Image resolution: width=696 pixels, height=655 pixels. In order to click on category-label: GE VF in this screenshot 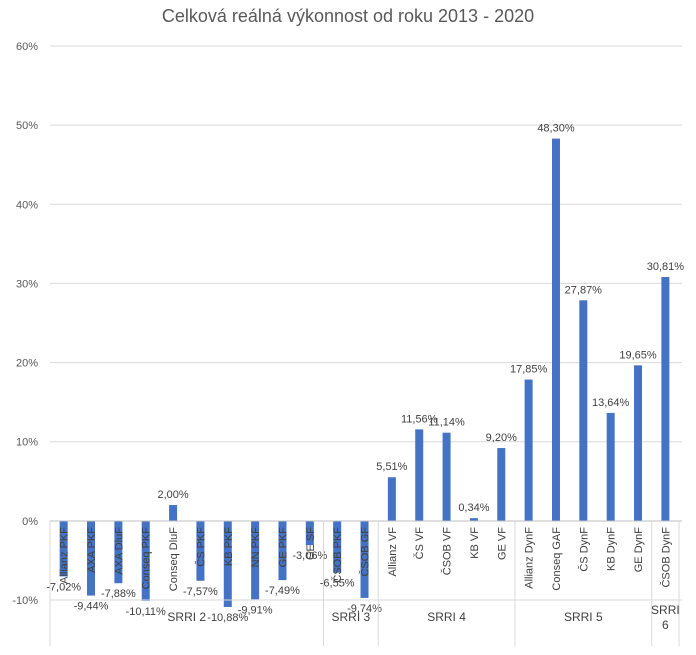, I will do `click(502, 543)`.